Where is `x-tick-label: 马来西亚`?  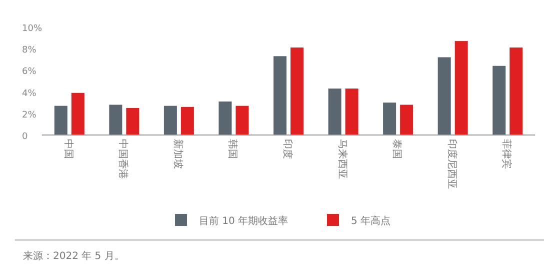
x-tick-label: 马来西亚 is located at coordinates (342, 159).